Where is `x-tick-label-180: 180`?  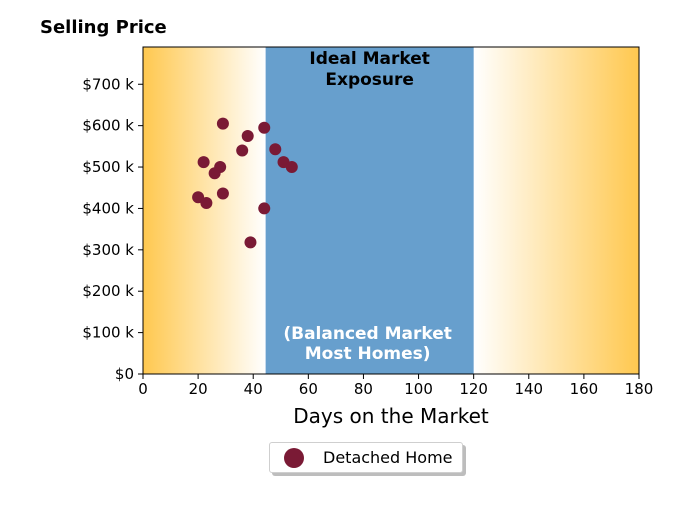
x-tick-label-180: 180 is located at coordinates (639, 389).